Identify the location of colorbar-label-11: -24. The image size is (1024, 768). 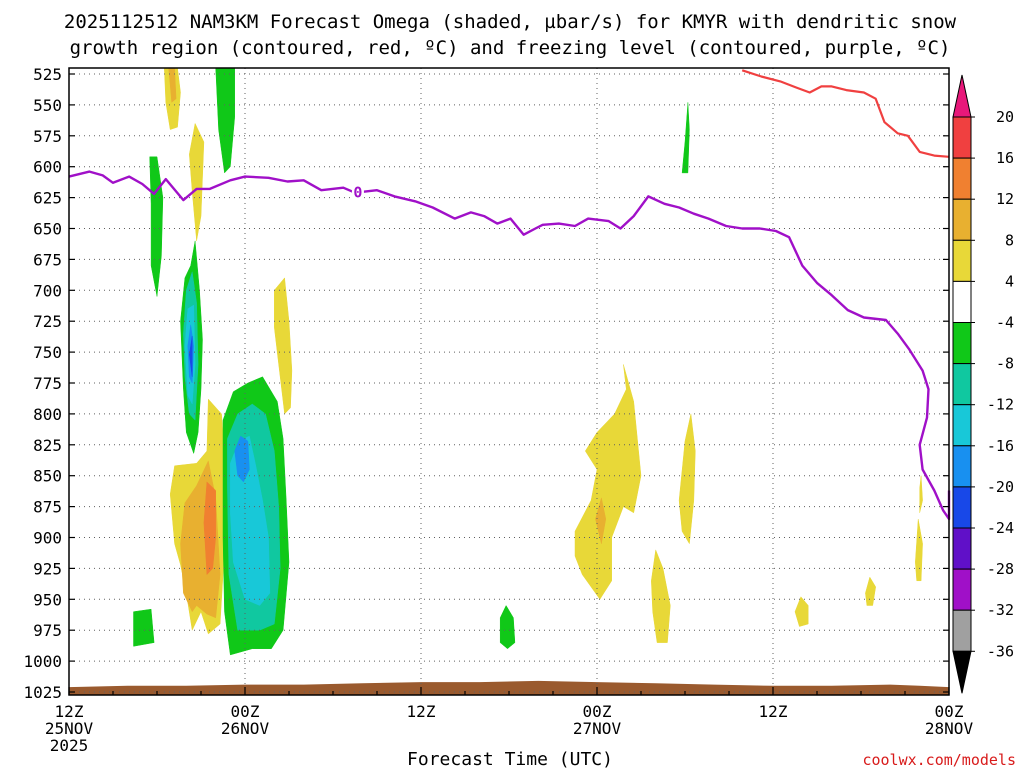
(1000, 528).